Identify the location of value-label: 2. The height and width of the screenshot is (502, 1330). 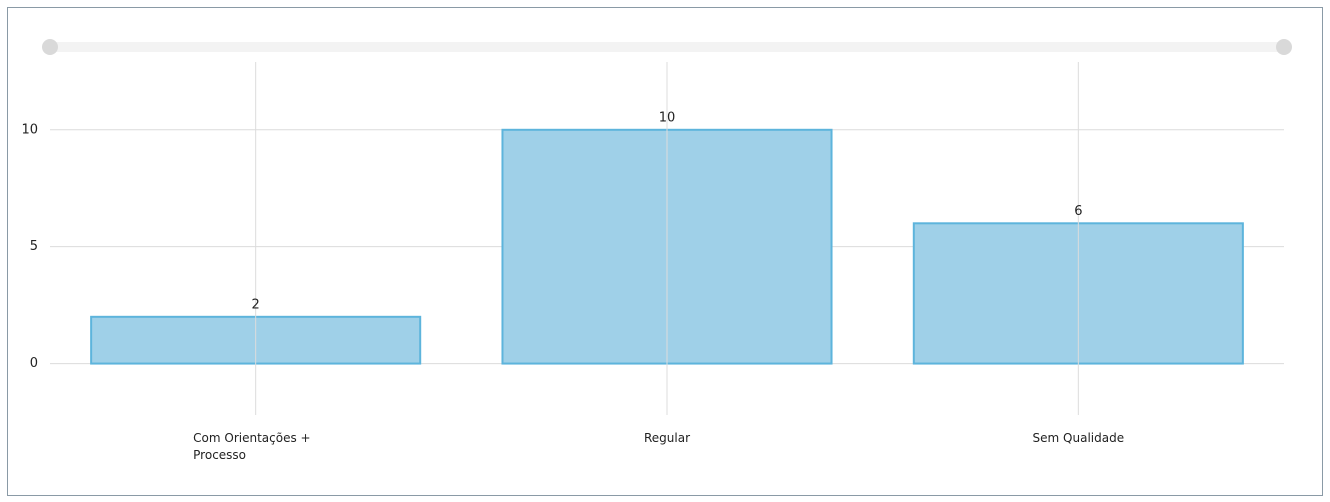
(256, 304).